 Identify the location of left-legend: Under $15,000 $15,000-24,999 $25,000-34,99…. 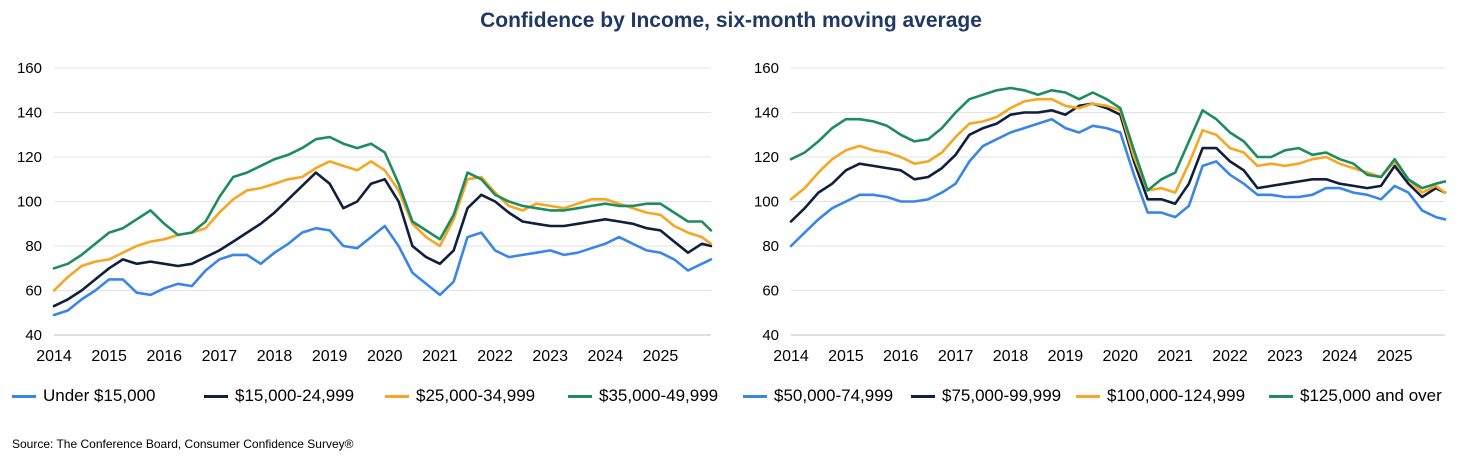
(365, 398).